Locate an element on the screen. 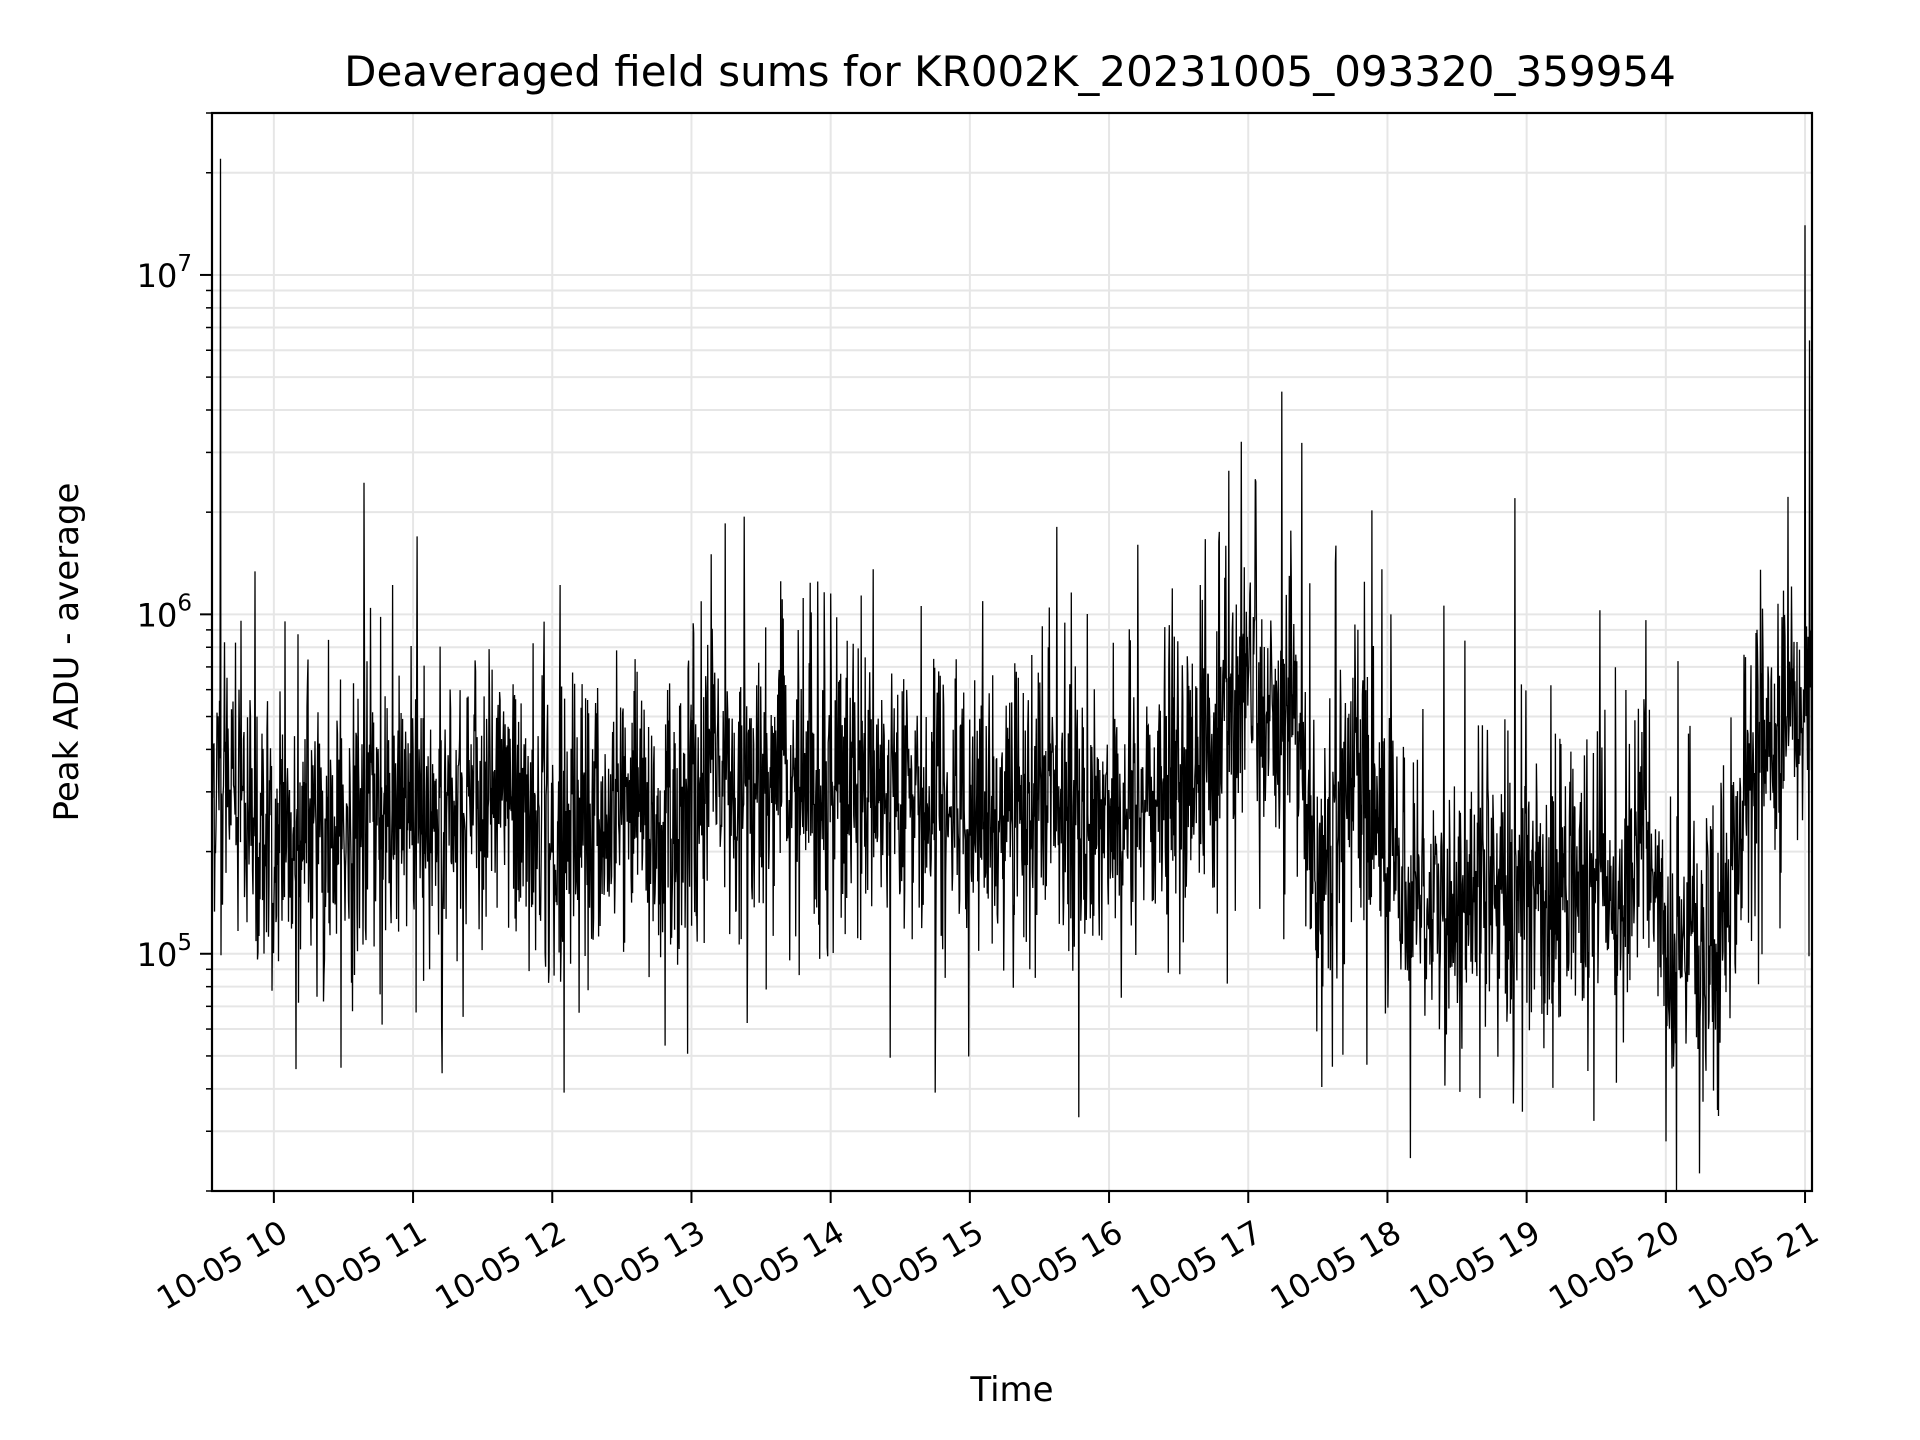  y-tick-label: 10⁵ is located at coordinates (164, 952).